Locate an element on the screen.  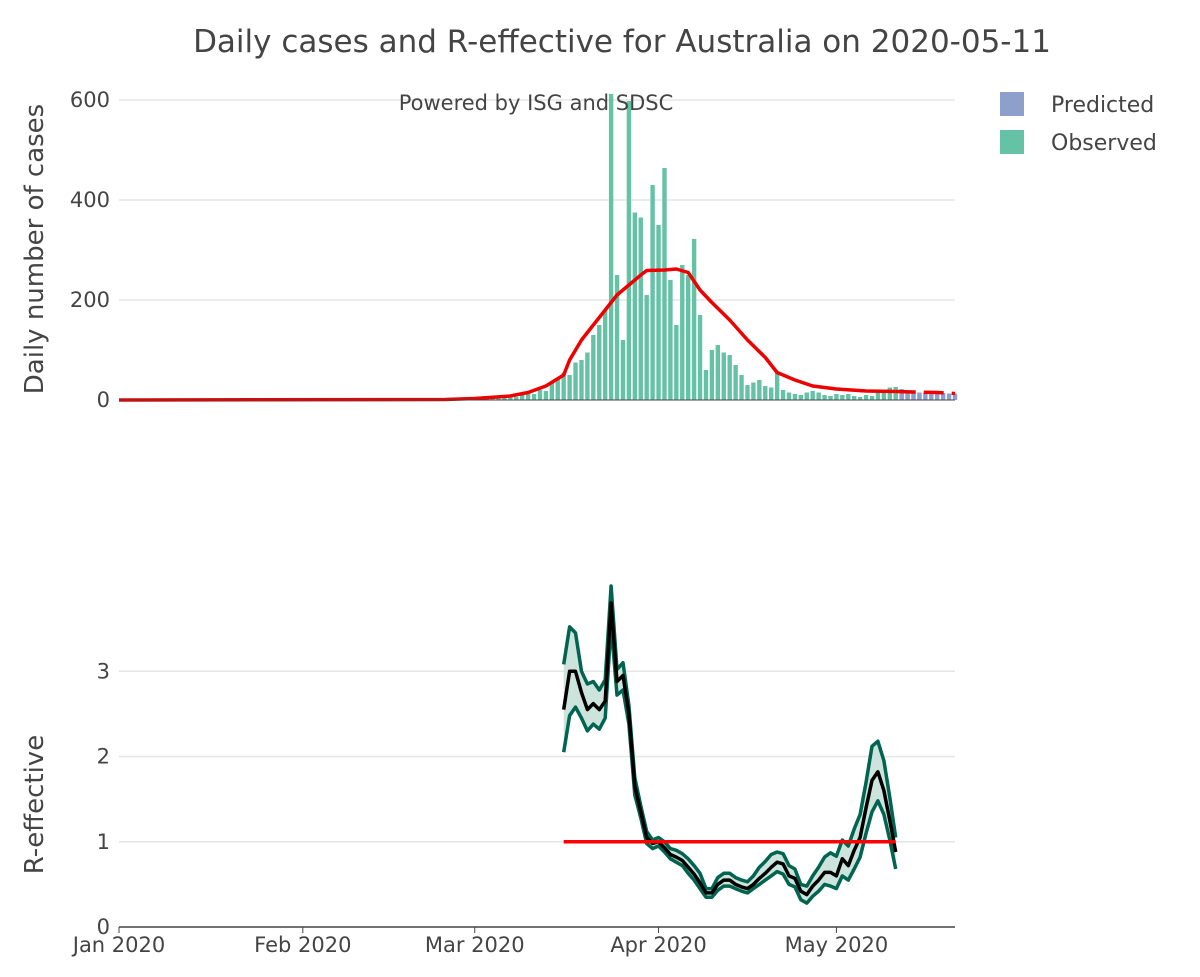
top-y-tick-label: 0 is located at coordinates (103, 400).